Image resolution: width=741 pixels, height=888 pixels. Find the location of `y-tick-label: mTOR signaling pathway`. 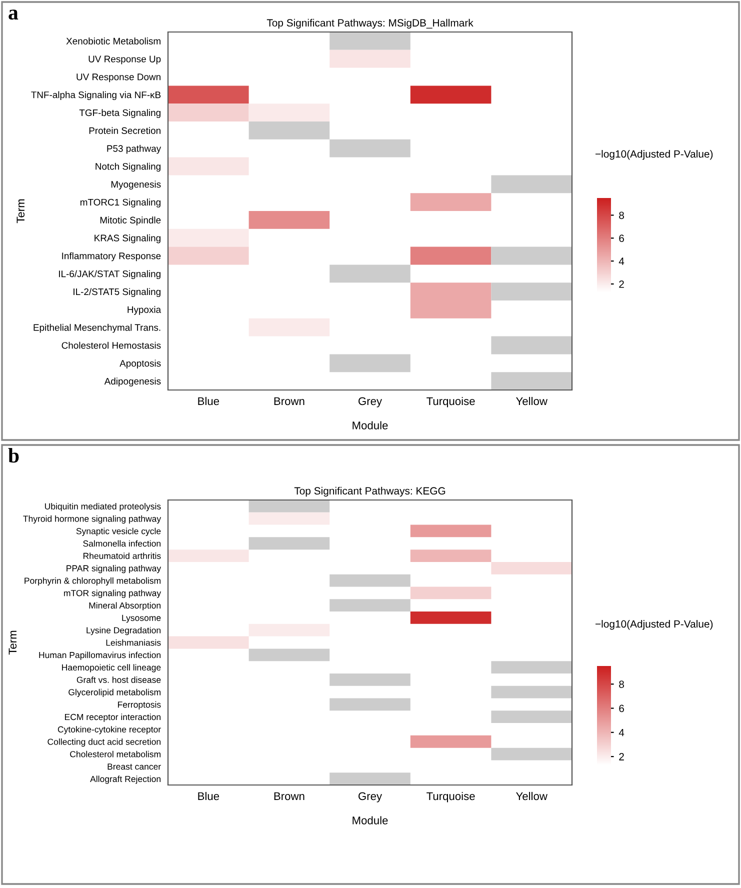

y-tick-label: mTOR signaling pathway is located at coordinates (113, 594).